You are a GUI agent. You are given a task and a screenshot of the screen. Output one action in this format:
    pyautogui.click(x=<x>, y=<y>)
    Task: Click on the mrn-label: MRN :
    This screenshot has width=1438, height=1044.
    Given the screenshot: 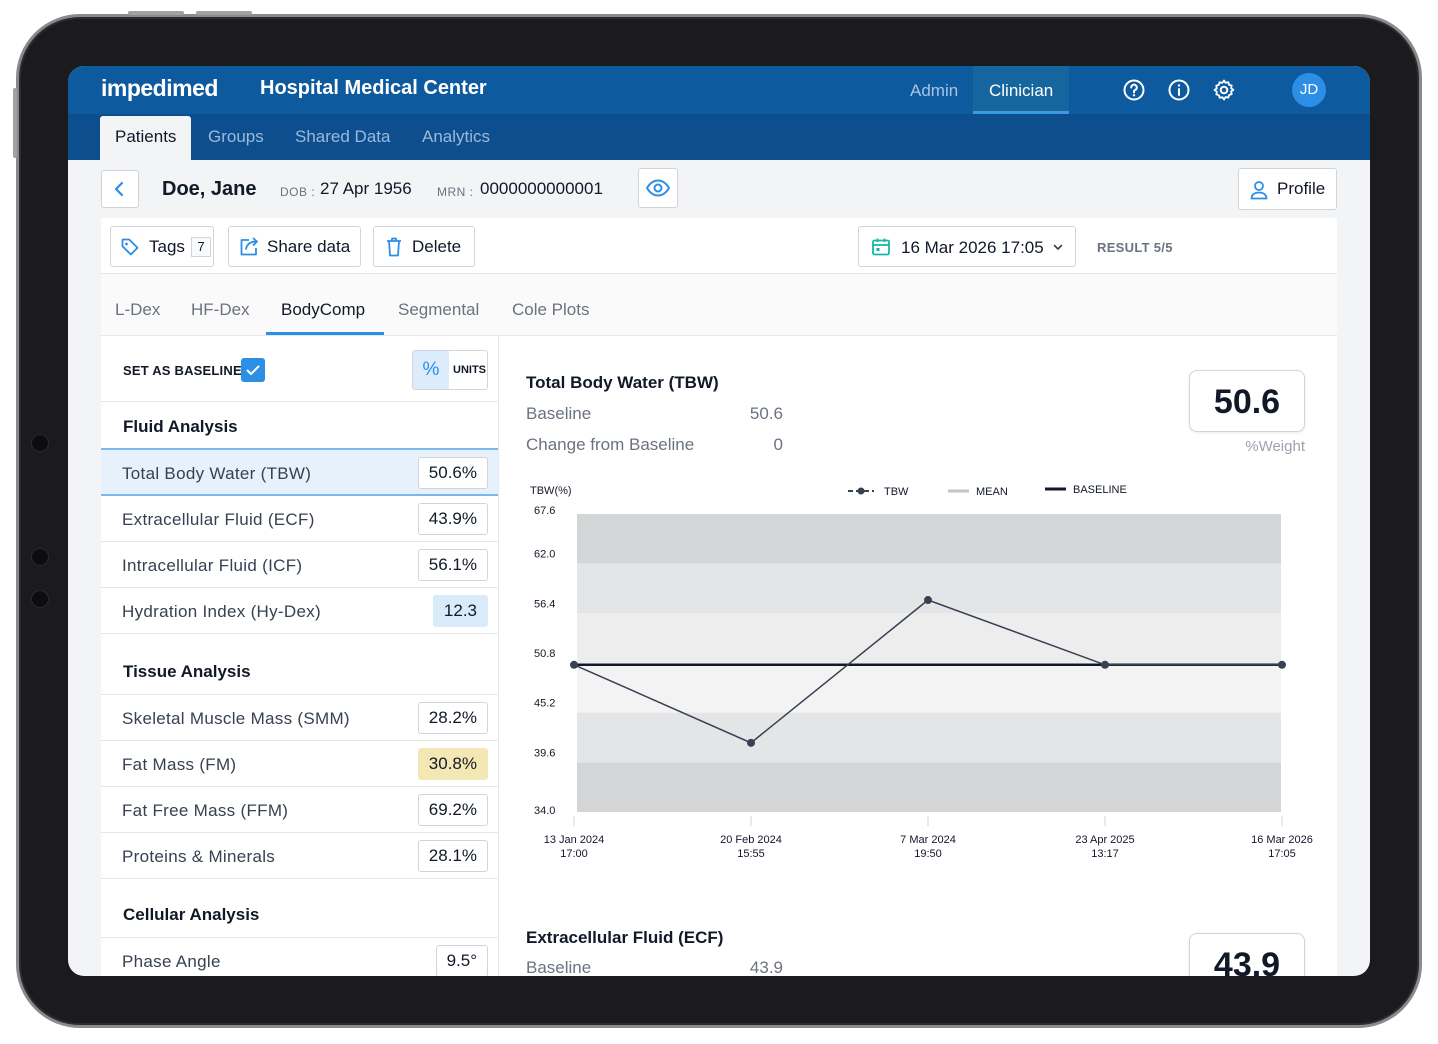 What is the action you would take?
    pyautogui.click(x=455, y=192)
    